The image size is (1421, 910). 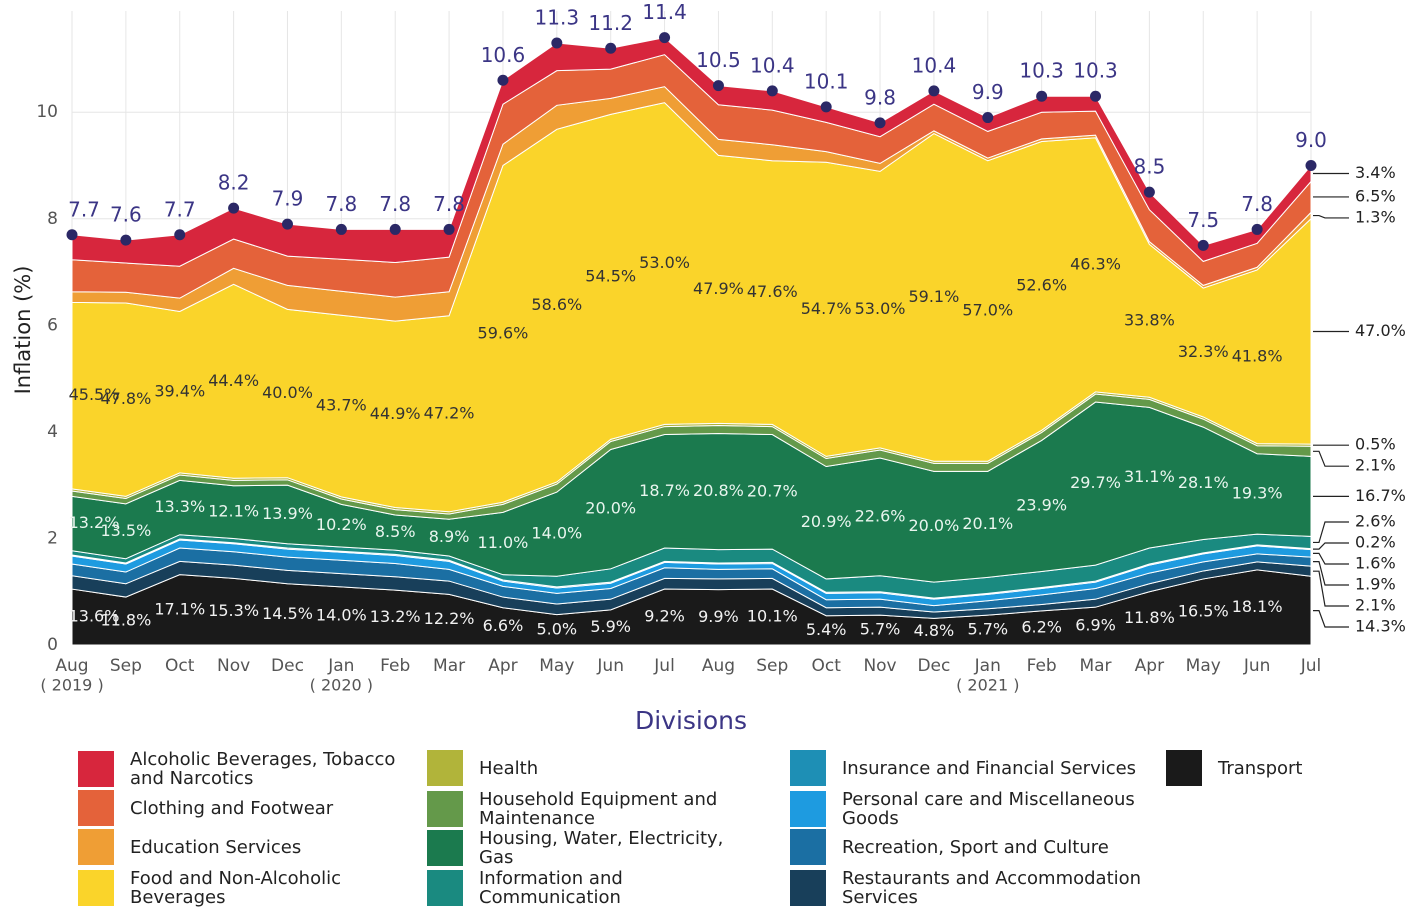 I want to click on x-year-label: ( 2021 ), so click(x=987, y=685).